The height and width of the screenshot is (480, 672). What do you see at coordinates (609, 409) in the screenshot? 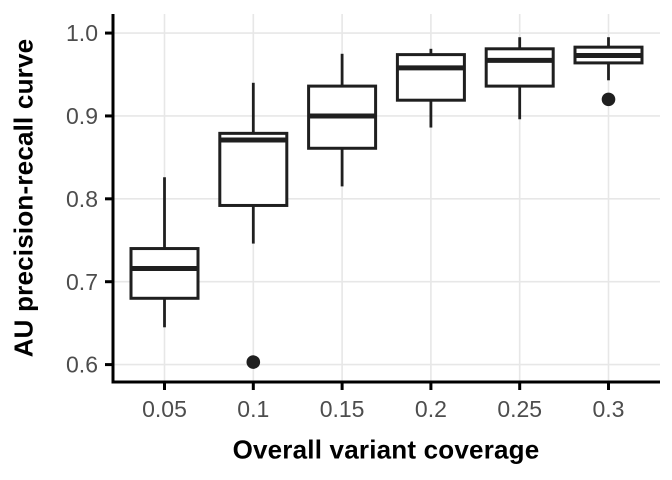
I see `x-tick-label: 0.3` at bounding box center [609, 409].